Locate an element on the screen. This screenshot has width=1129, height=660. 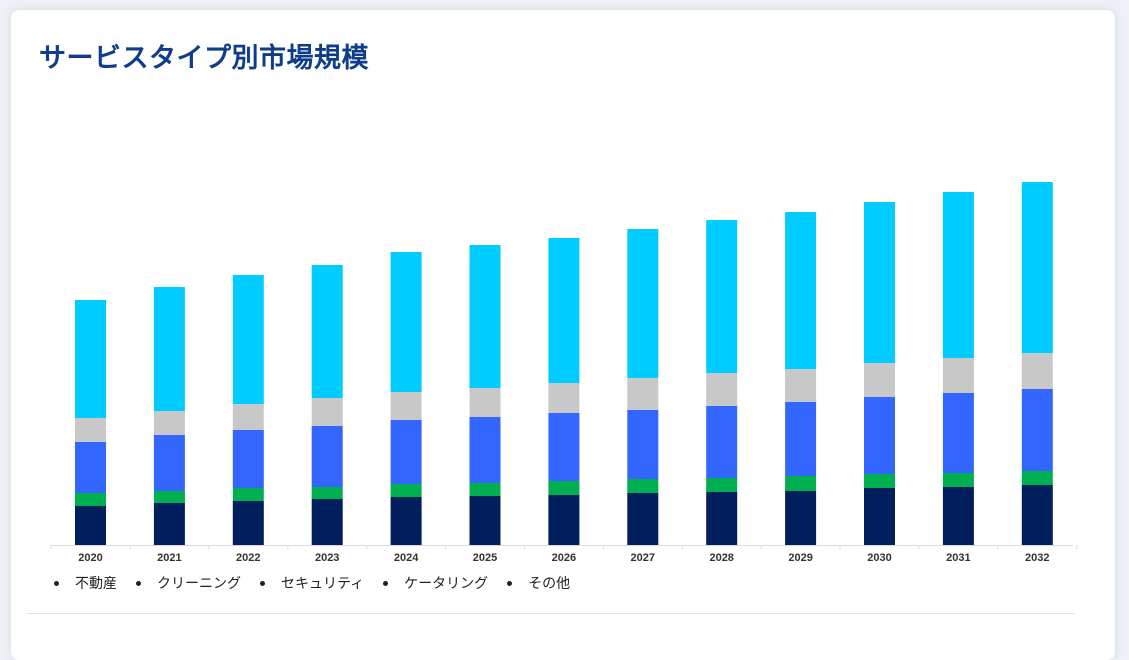
bar-segment-security-2021 is located at coordinates (169, 463).